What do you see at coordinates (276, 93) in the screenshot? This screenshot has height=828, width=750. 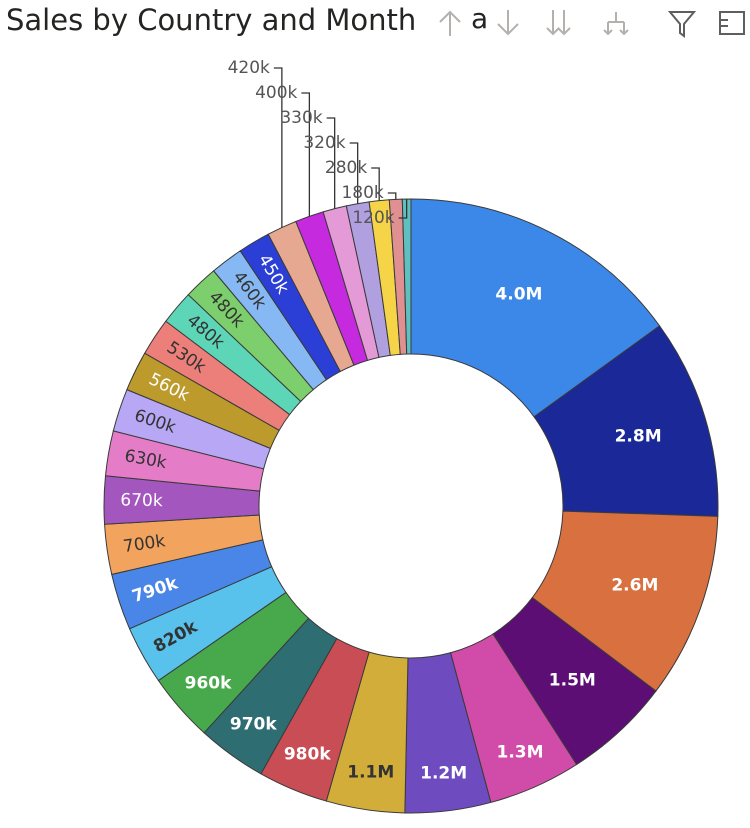 I see `slice-data-label: 400k` at bounding box center [276, 93].